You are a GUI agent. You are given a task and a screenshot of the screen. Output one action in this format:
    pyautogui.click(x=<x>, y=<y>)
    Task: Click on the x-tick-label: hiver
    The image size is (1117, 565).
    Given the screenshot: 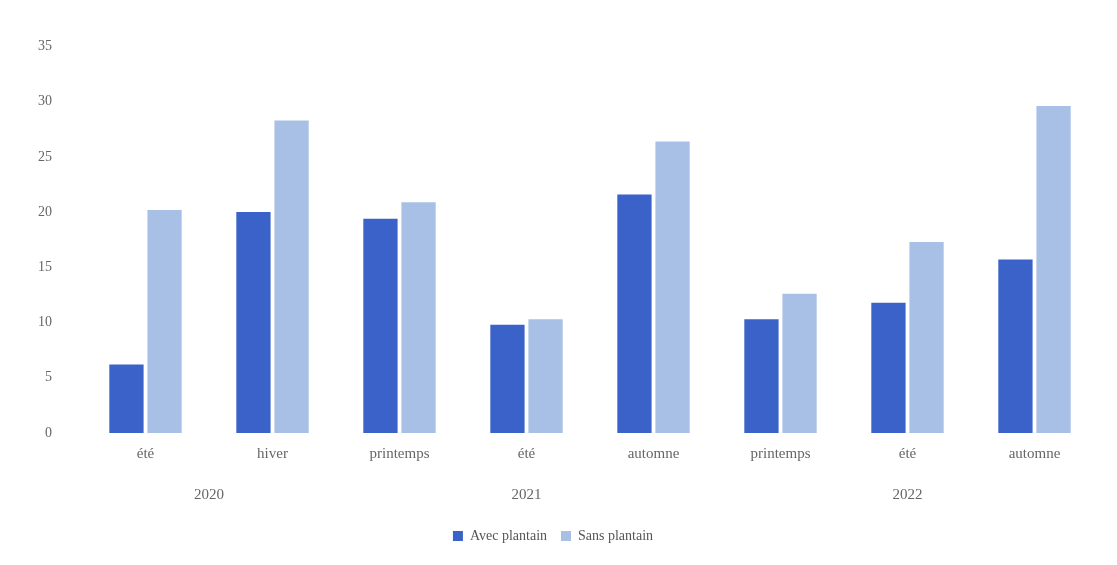 What is the action you would take?
    pyautogui.click(x=272, y=452)
    